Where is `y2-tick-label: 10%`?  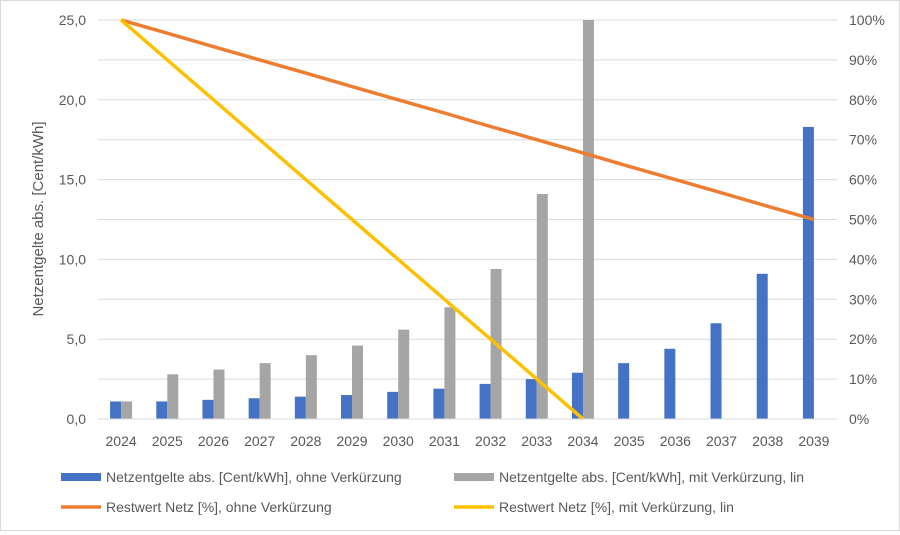
y2-tick-label: 10% is located at coordinates (863, 379).